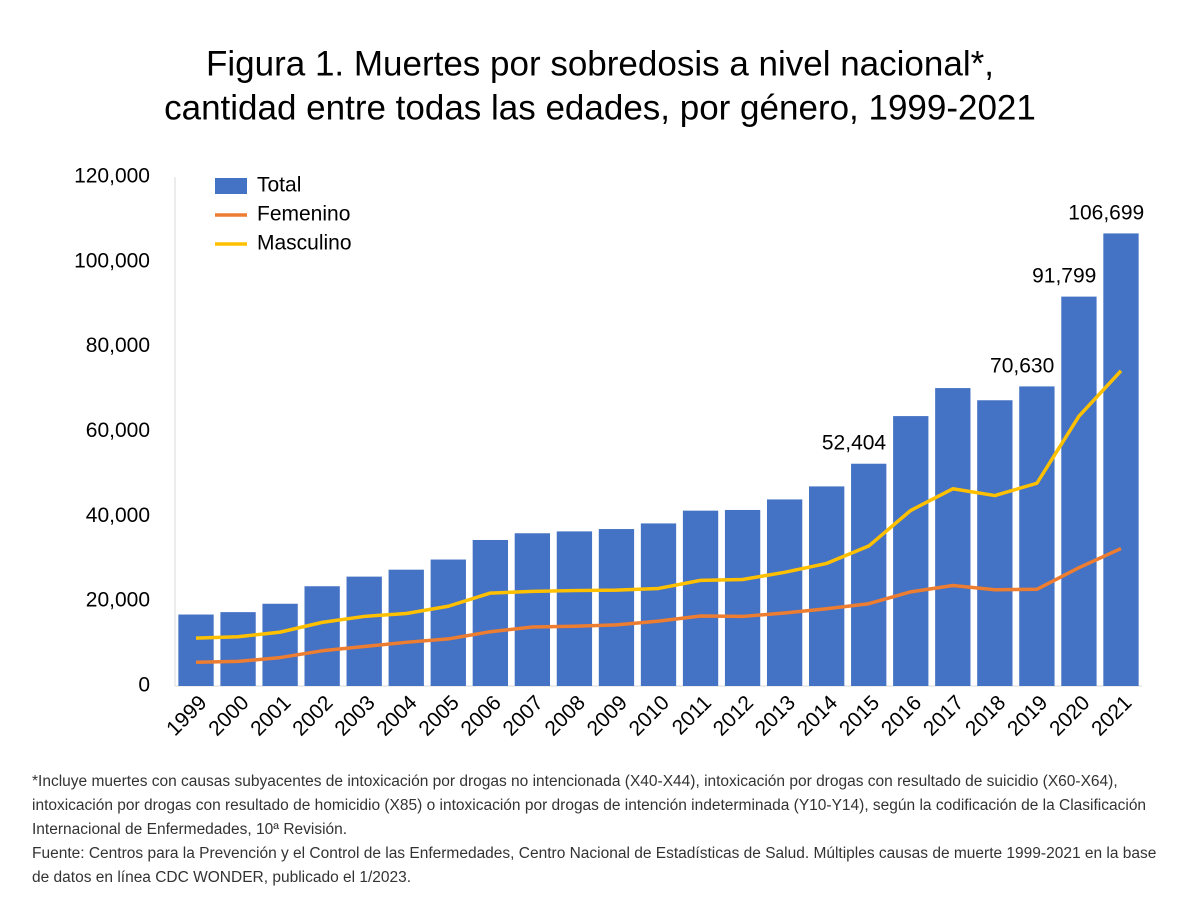 This screenshot has height=900, width=1200. I want to click on x-tick-label: 2007, so click(523, 715).